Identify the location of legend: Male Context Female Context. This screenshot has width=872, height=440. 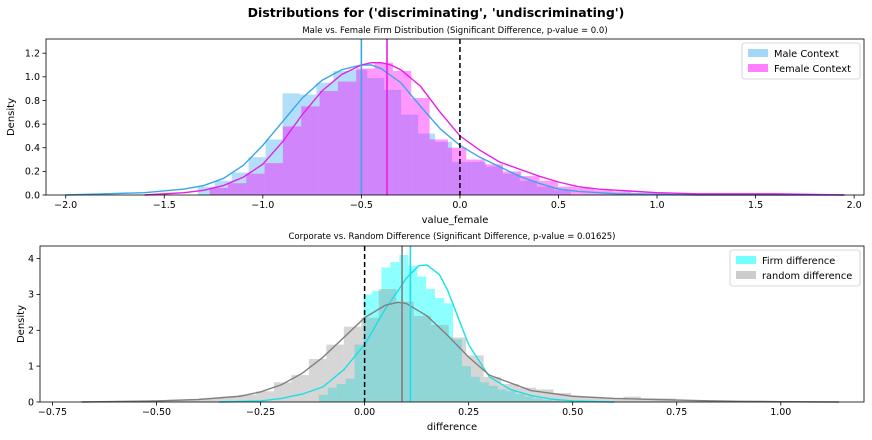
(801, 61).